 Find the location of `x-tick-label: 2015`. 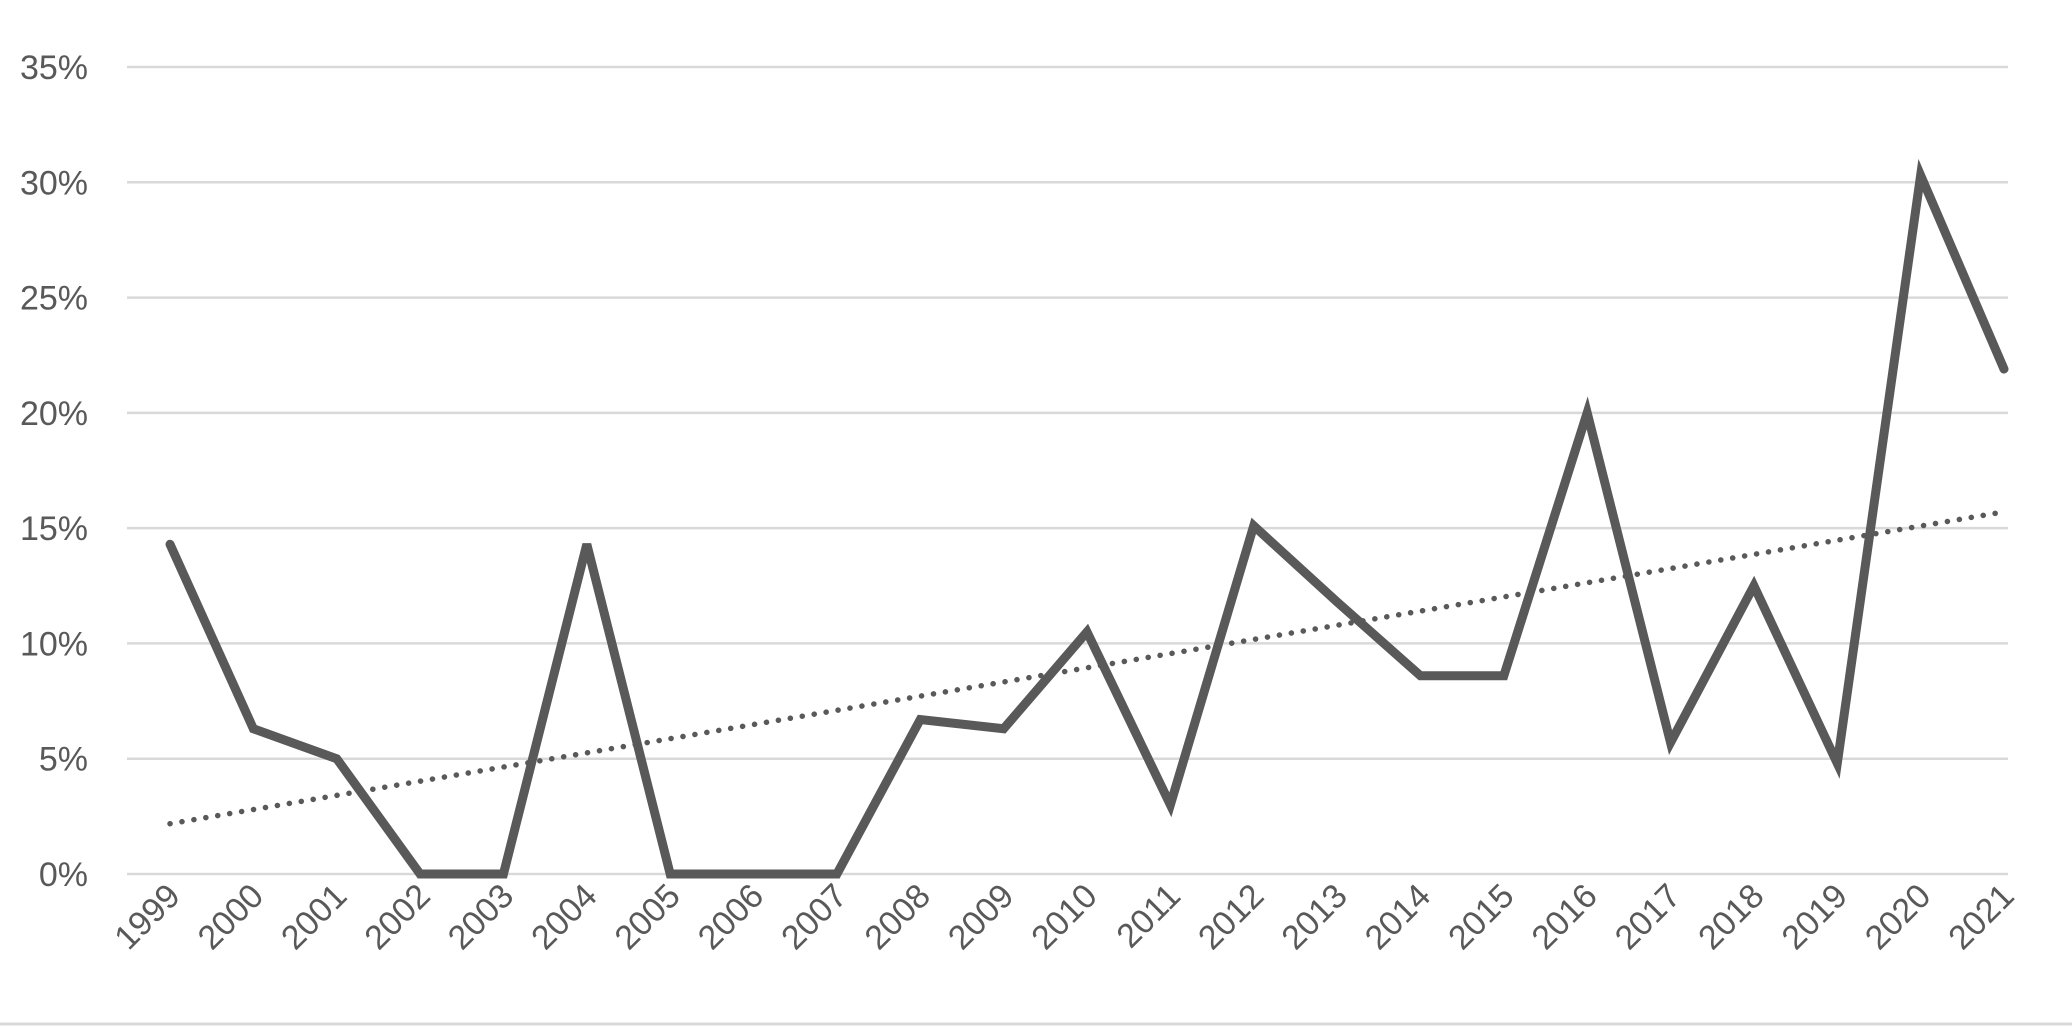

x-tick-label: 2015 is located at coordinates (1481, 917).